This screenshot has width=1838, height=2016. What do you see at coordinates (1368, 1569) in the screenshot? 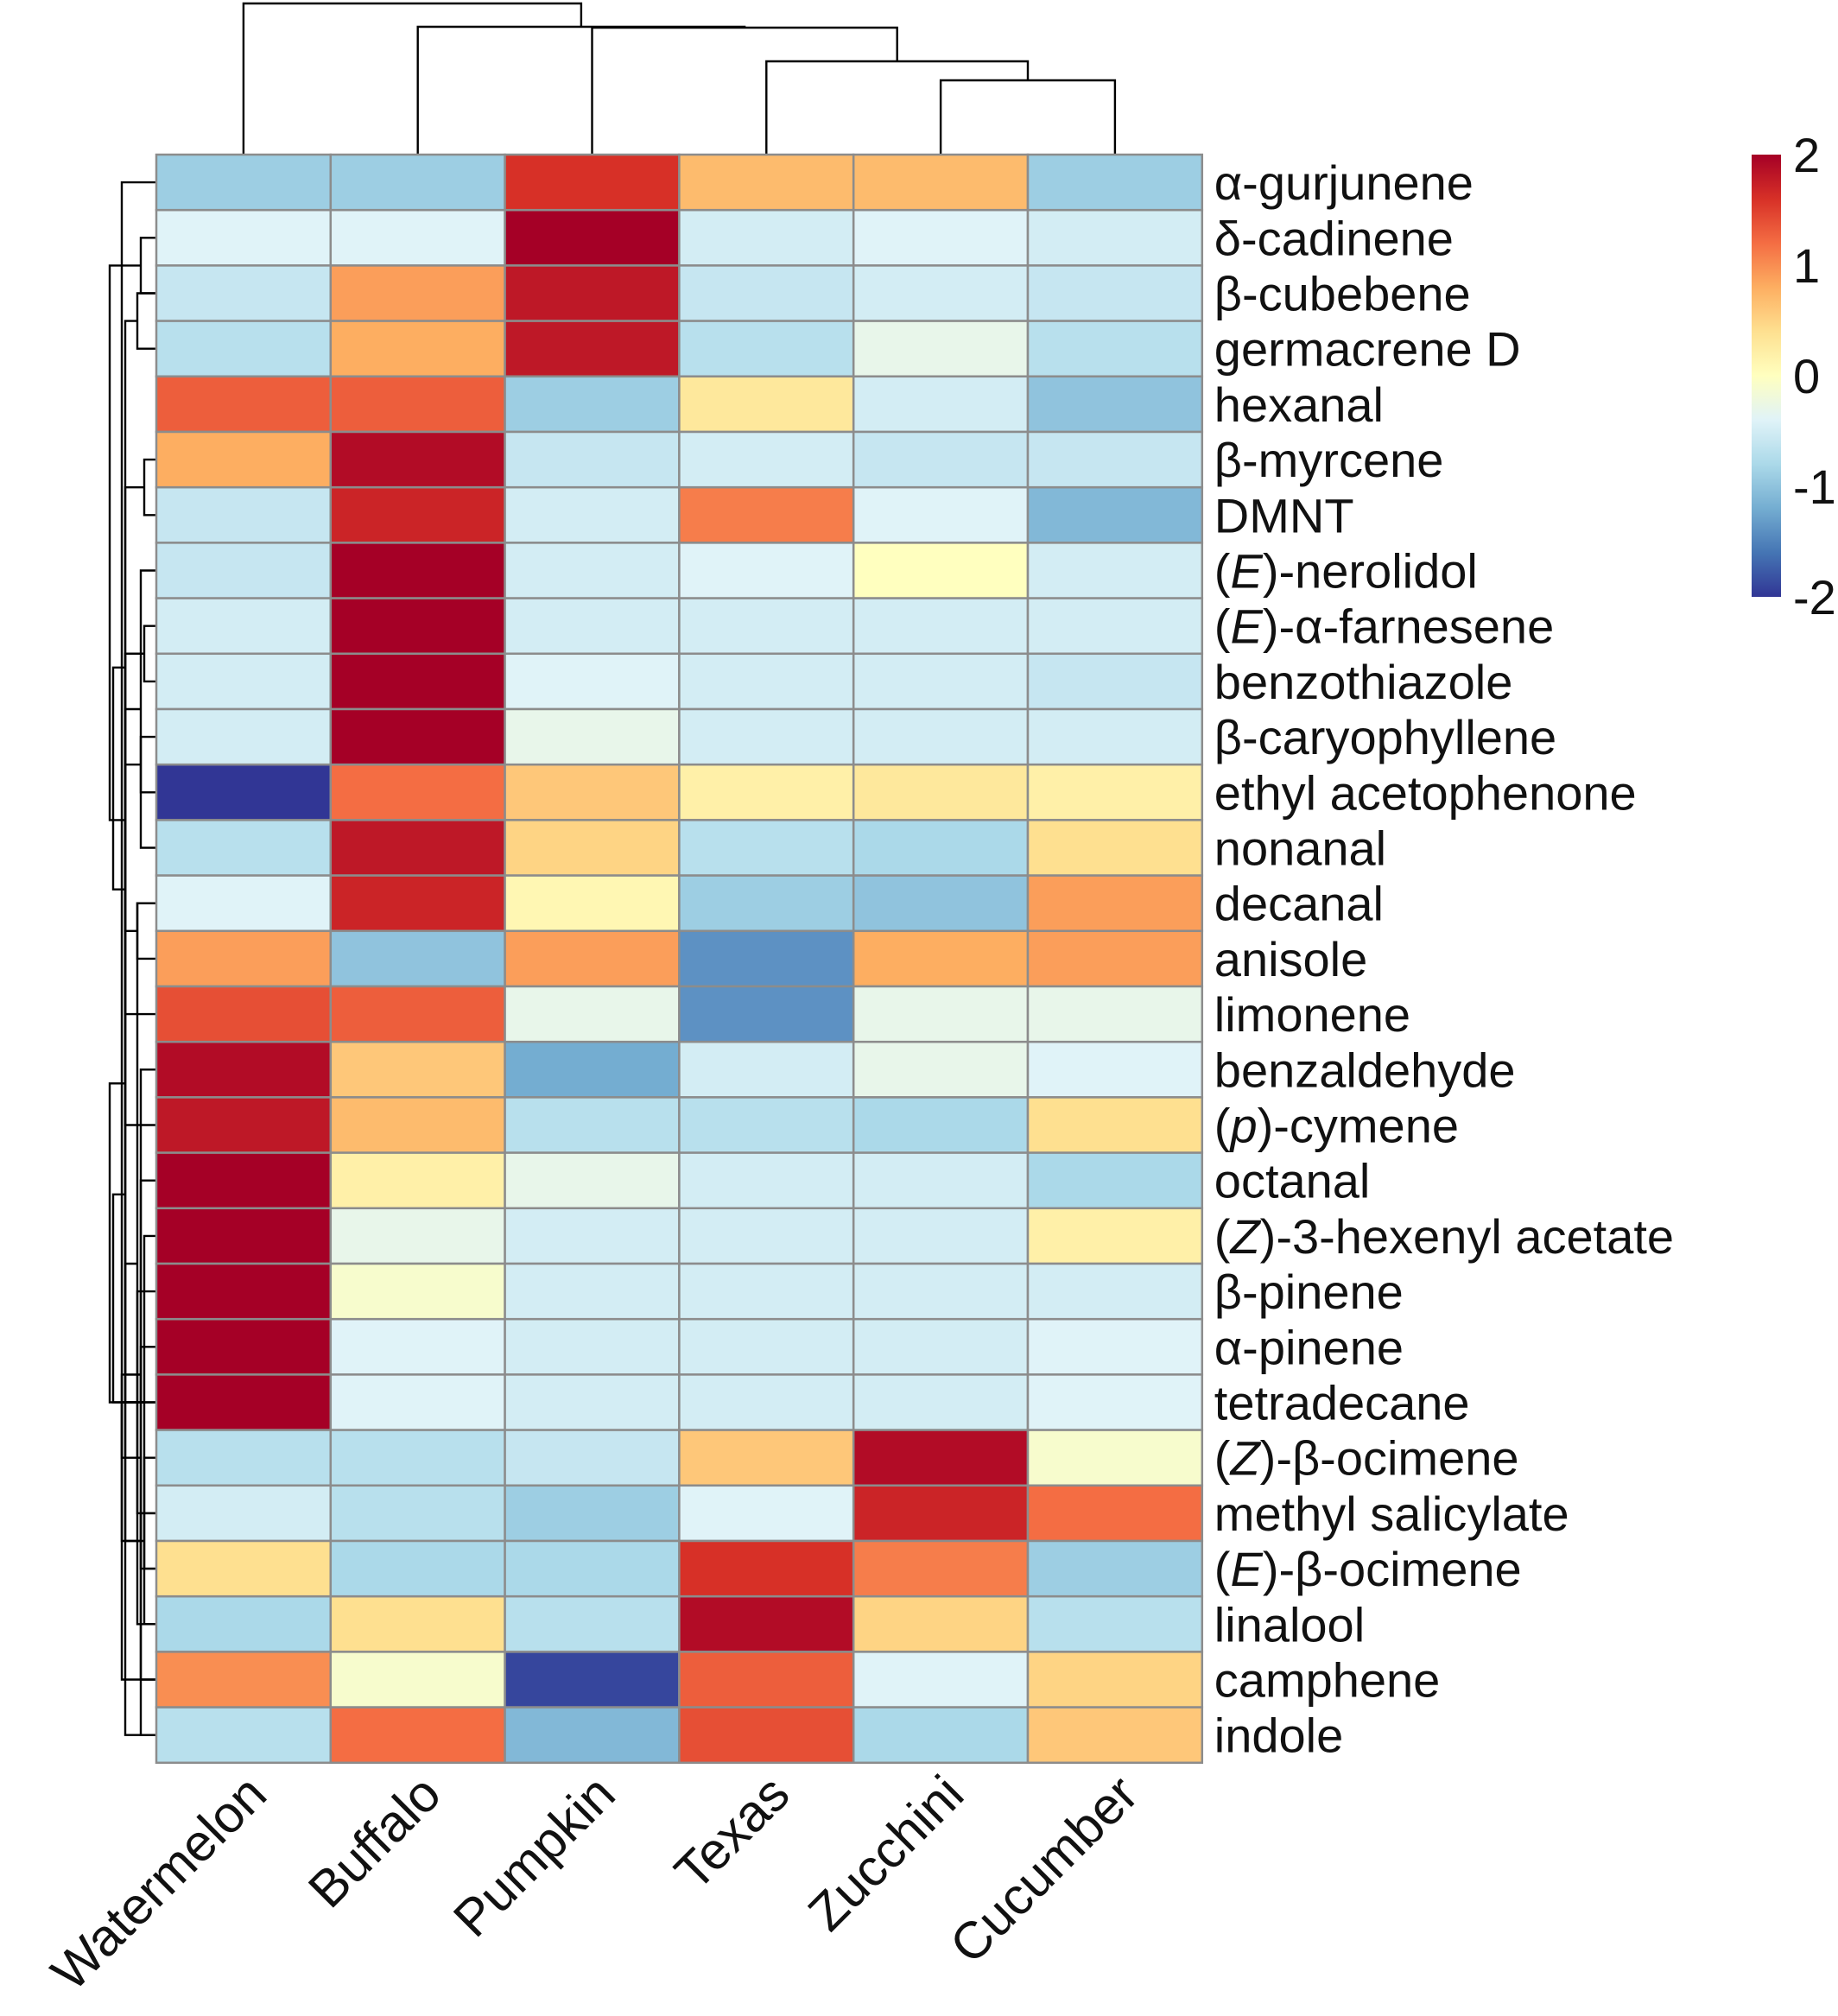
I see `row-label: (E)-β-ocimene` at bounding box center [1368, 1569].